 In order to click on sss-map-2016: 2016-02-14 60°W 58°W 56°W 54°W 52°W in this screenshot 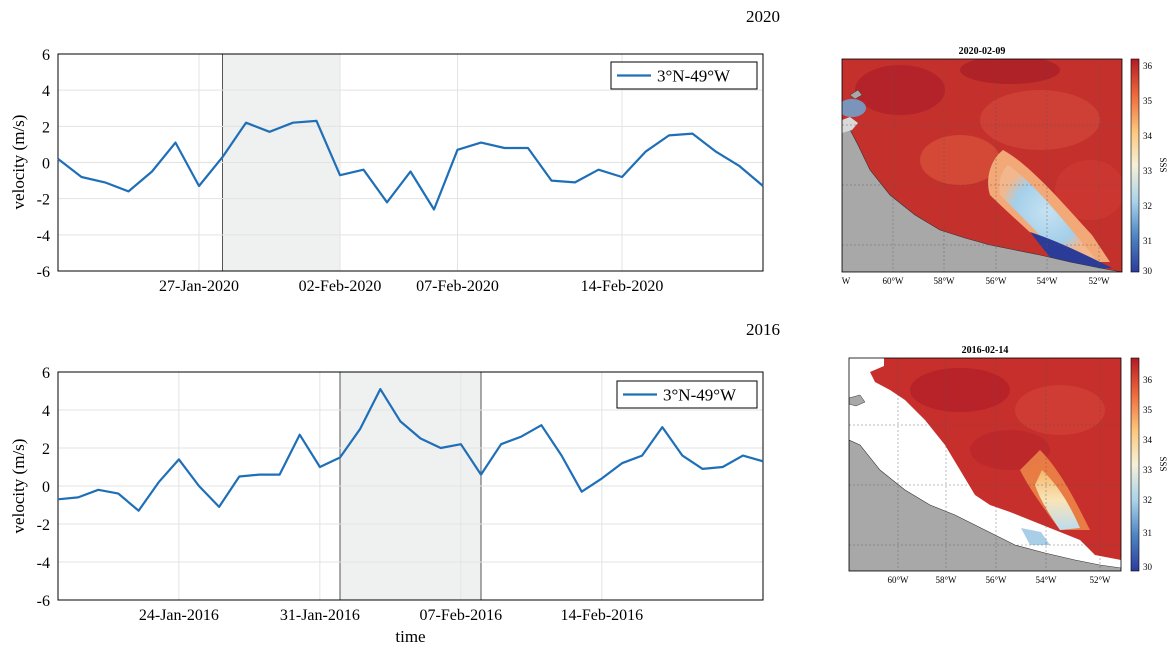, I will do `click(1008, 465)`.